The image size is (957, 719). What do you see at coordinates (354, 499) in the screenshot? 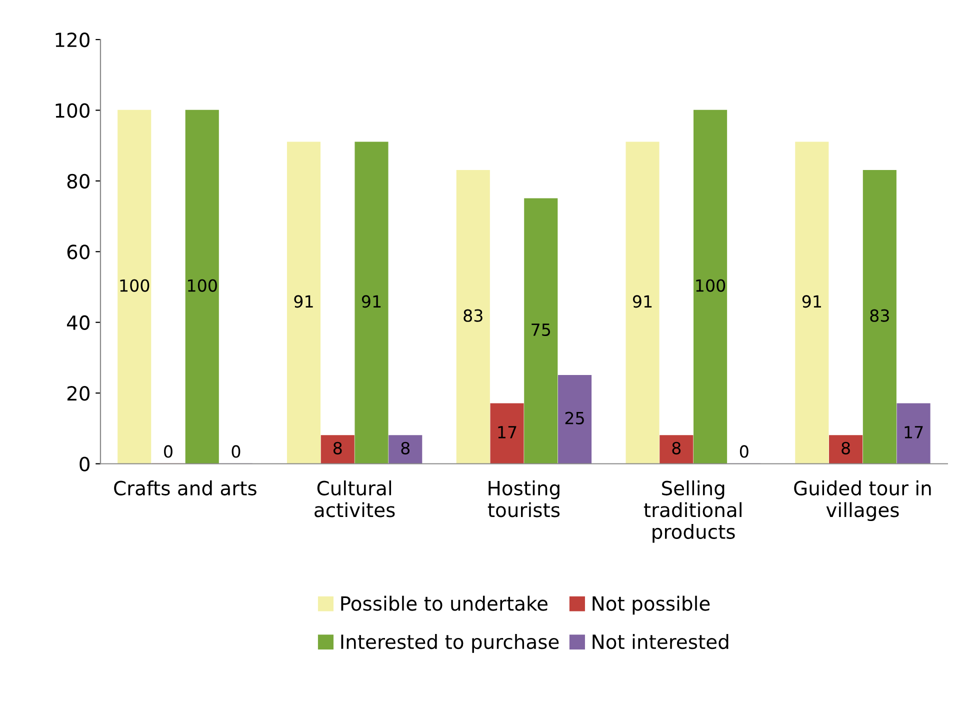
I see `x-tick-label: Cultural activites` at bounding box center [354, 499].